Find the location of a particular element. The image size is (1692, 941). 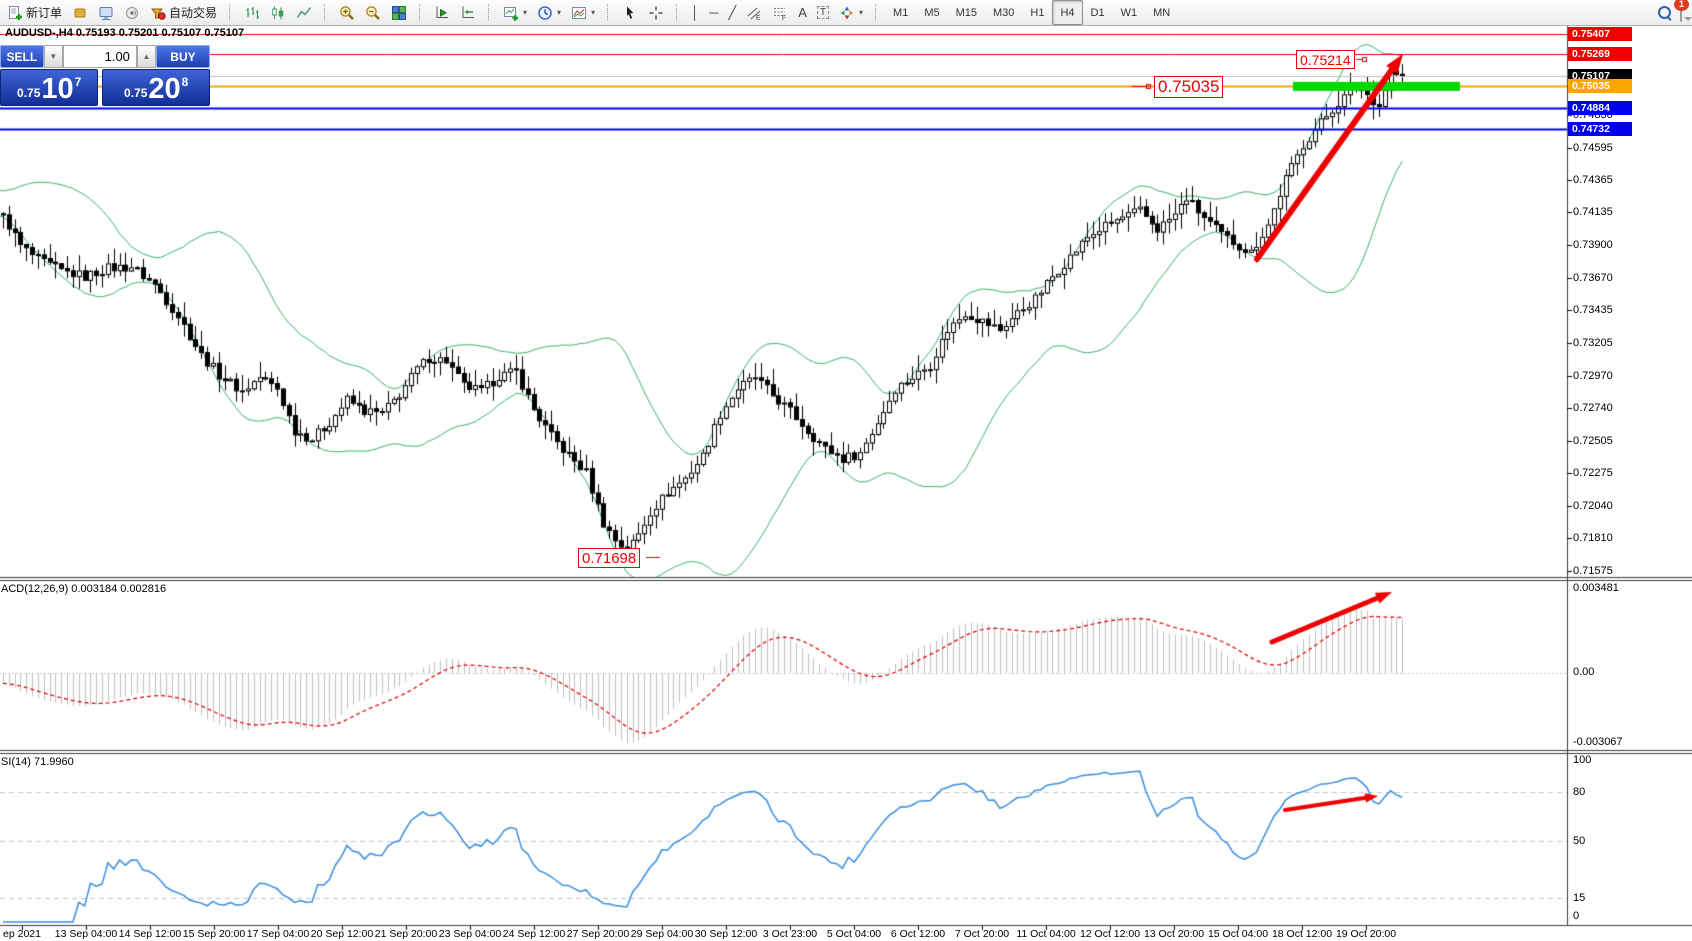

price-annotation-low: 0.71698 is located at coordinates (609, 558).